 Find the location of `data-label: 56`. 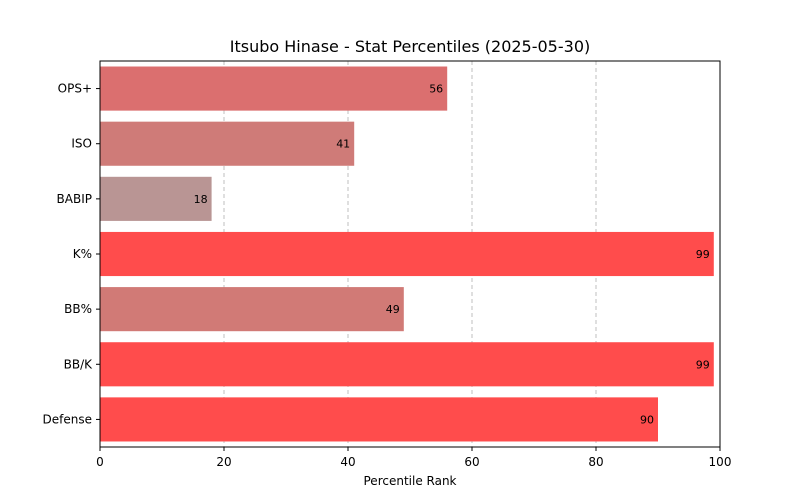

data-label: 56 is located at coordinates (436, 89).